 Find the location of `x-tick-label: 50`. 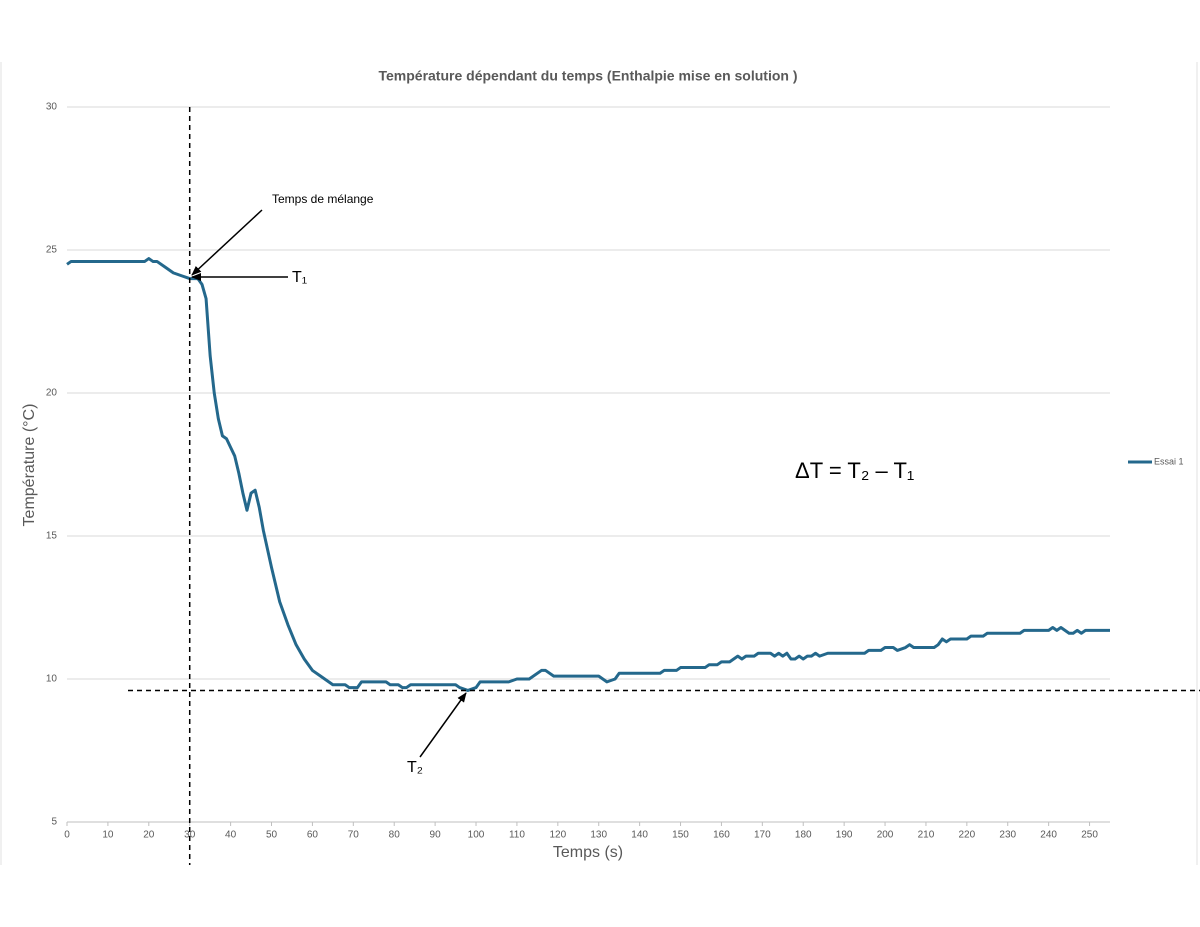

x-tick-label: 50 is located at coordinates (272, 835).